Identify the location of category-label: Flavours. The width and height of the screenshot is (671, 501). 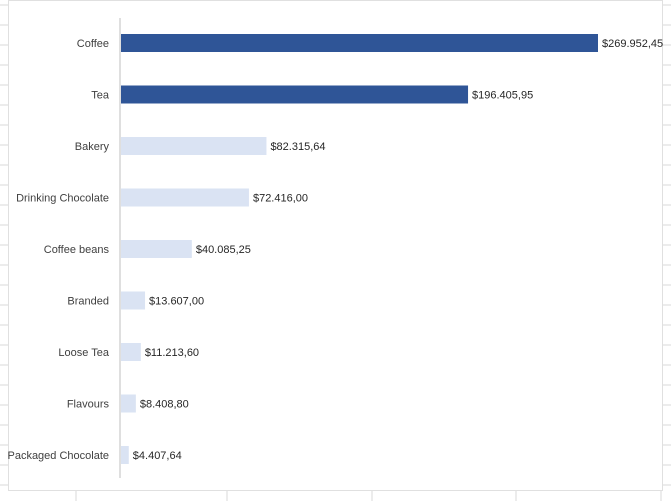
(88, 405).